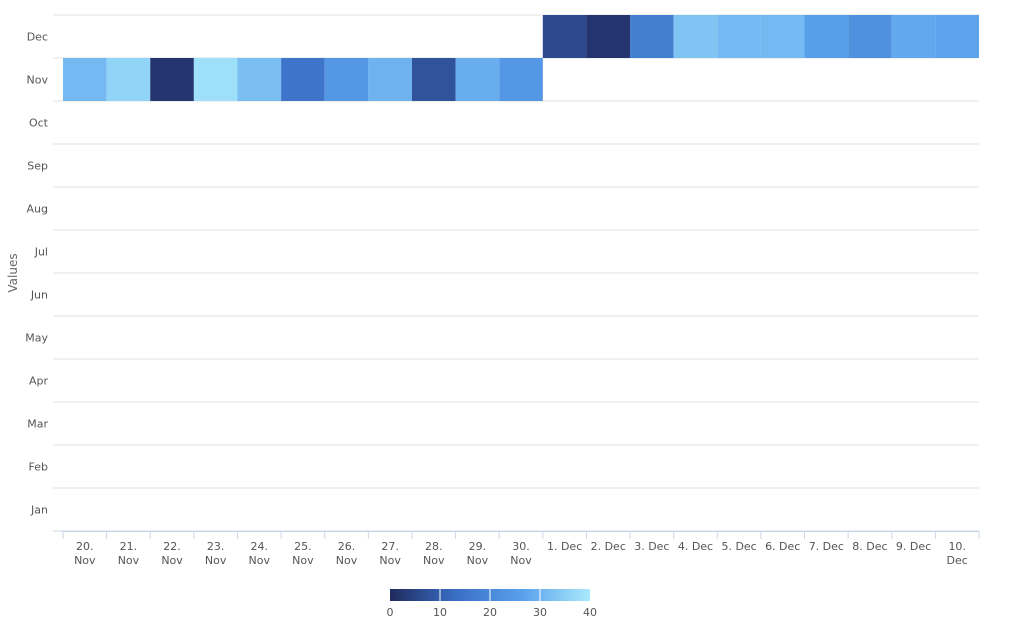 Image resolution: width=1020 pixels, height=642 pixels. Describe the element at coordinates (13, 272) in the screenshot. I see `y-axis-title: Values` at that location.